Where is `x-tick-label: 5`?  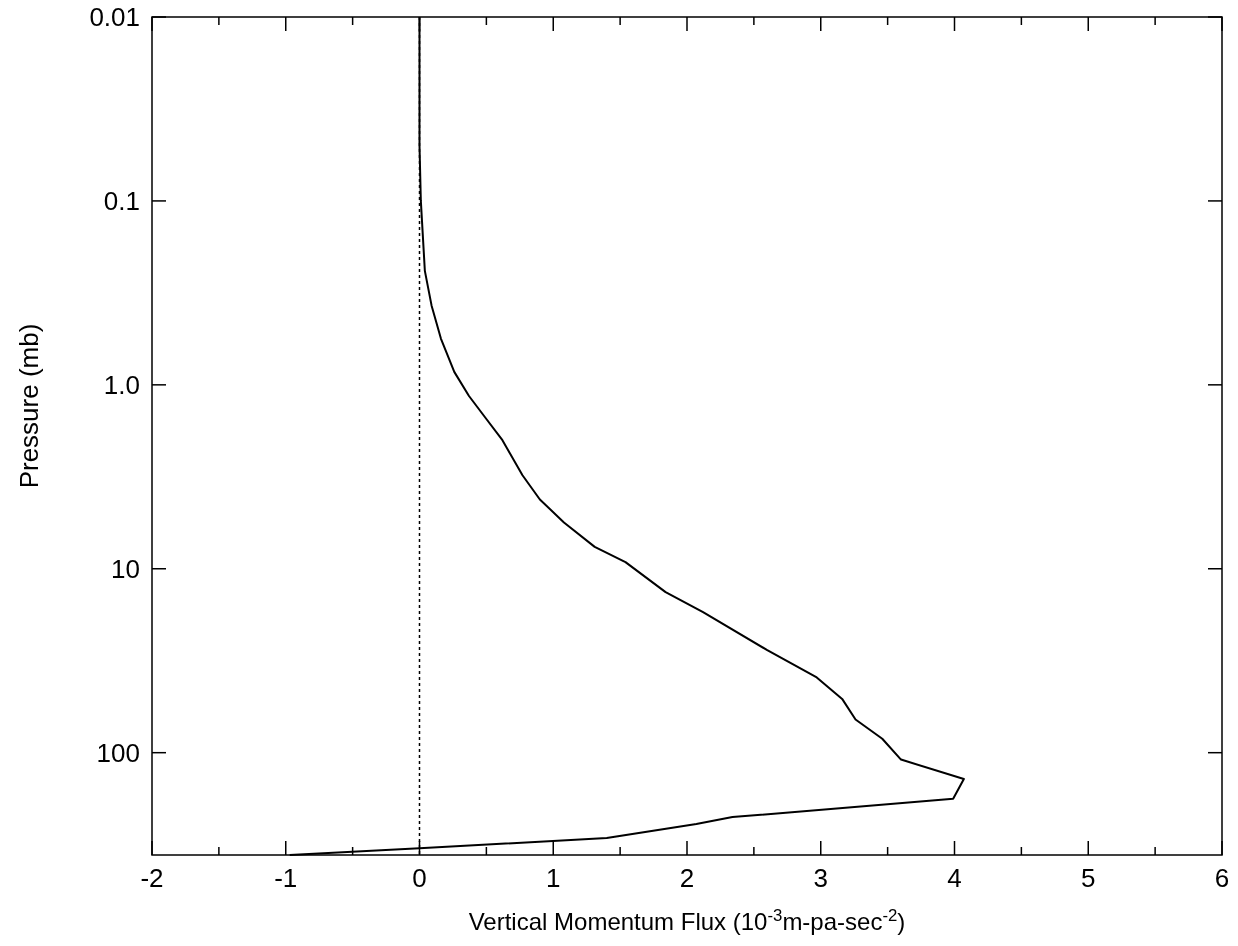 x-tick-label: 5 is located at coordinates (1088, 878).